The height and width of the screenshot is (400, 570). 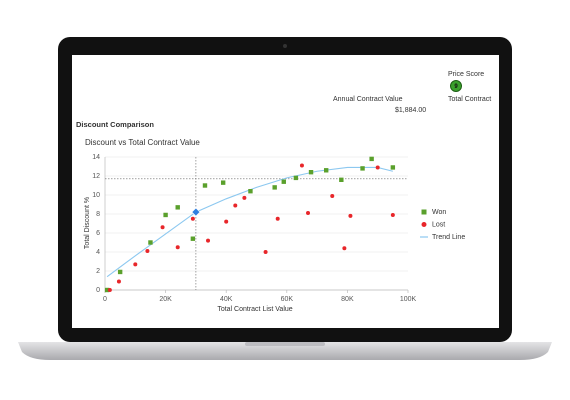 What do you see at coordinates (98, 271) in the screenshot?
I see `y-tick-label: 2` at bounding box center [98, 271].